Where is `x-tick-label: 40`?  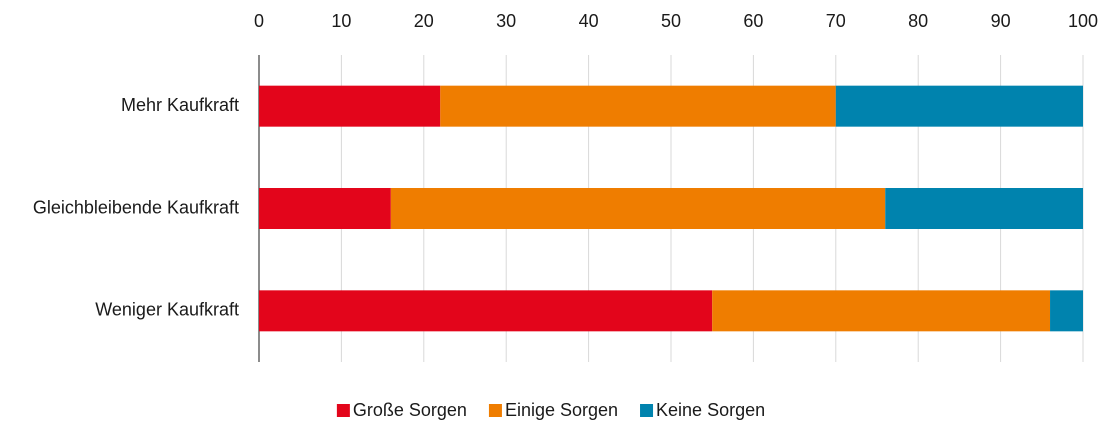 x-tick-label: 40 is located at coordinates (589, 21).